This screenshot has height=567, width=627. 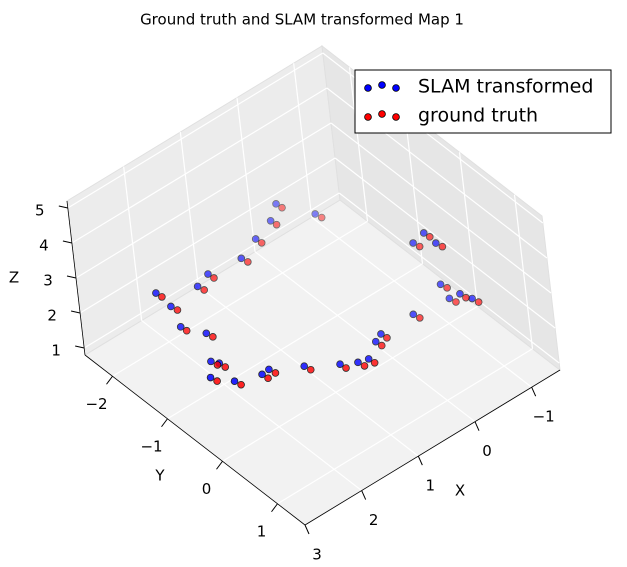 I want to click on x-tick-label: 3, so click(x=317, y=555).